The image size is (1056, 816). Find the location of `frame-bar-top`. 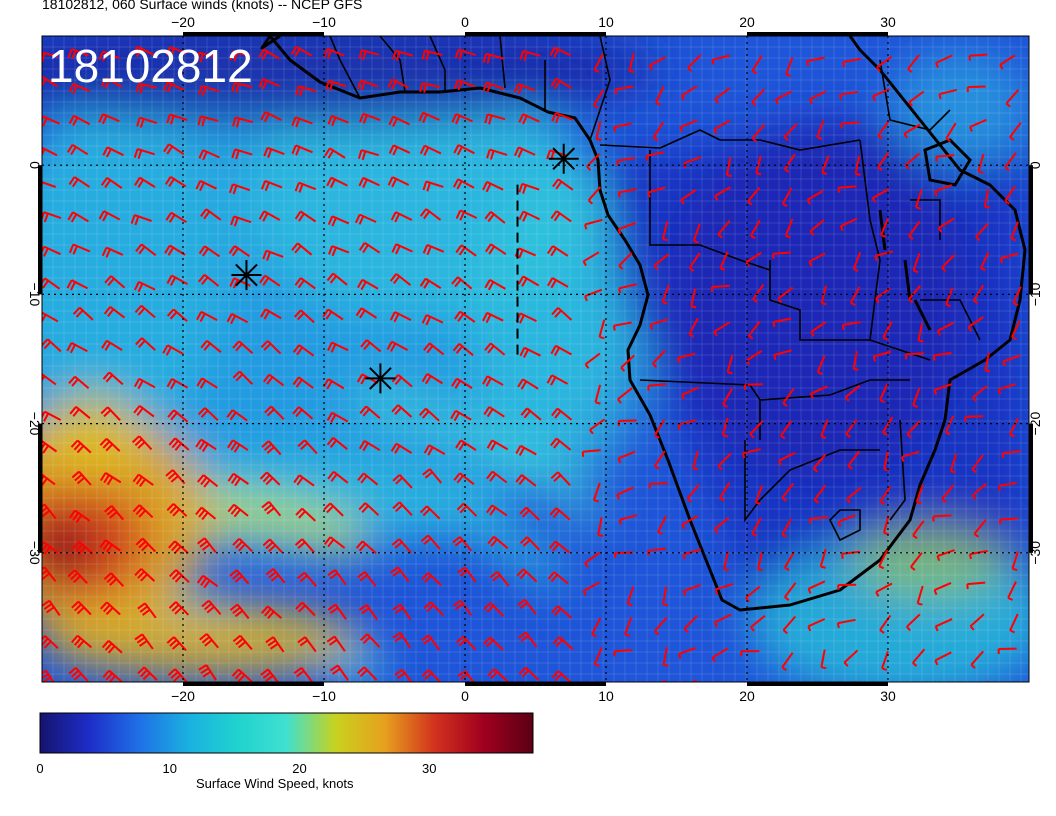

frame-bar-top is located at coordinates (535, 34).